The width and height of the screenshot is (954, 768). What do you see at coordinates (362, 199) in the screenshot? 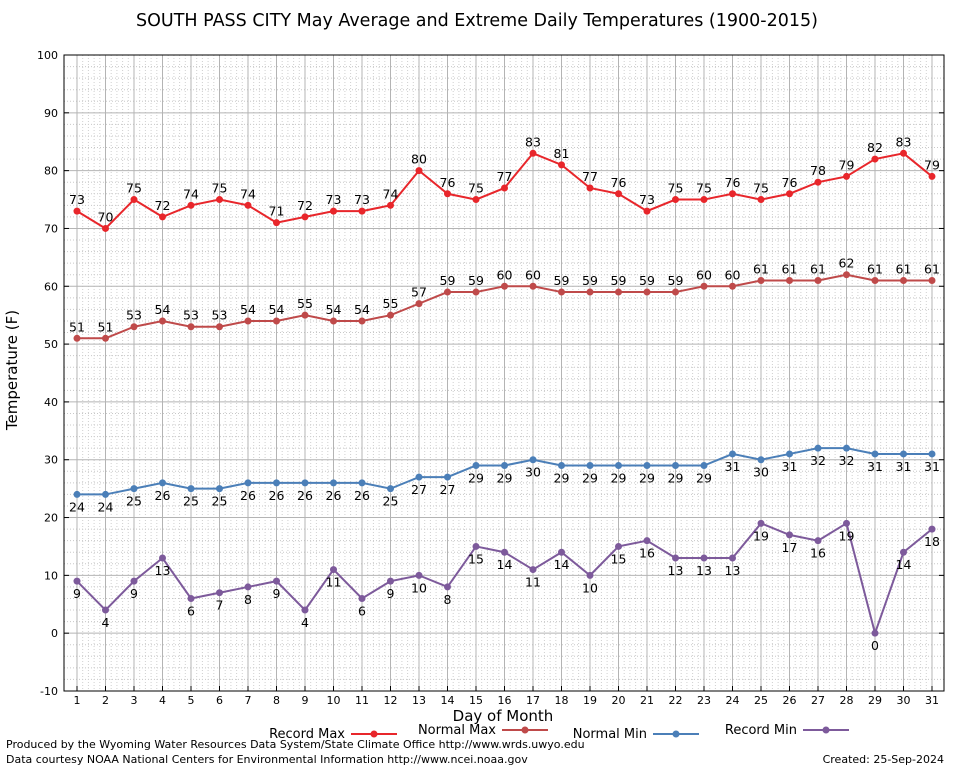
I see `data-label: 73` at bounding box center [362, 199].